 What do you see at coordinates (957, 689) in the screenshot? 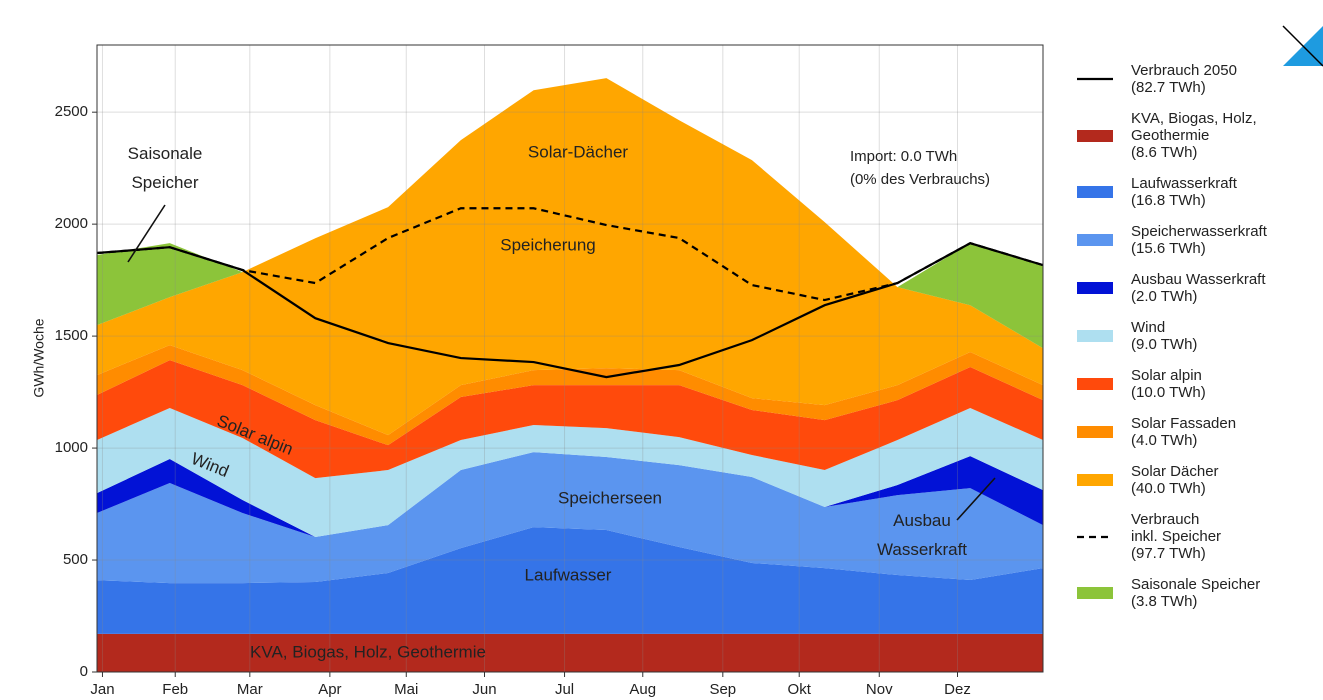
I see `x-tick-label: Dez` at bounding box center [957, 689].